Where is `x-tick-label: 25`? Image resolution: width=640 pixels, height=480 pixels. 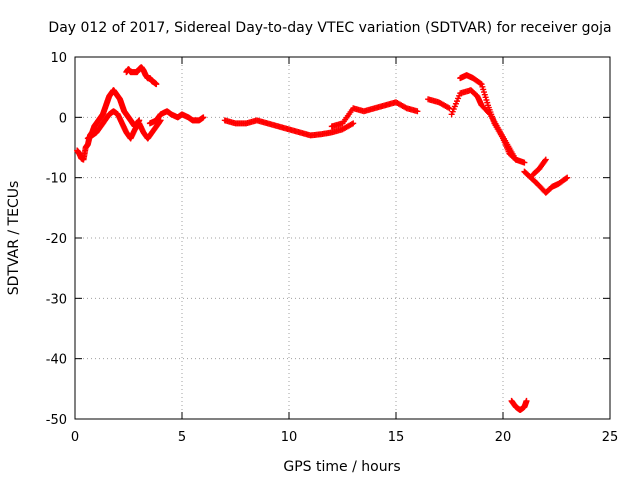 x-tick-label: 25 is located at coordinates (610, 437).